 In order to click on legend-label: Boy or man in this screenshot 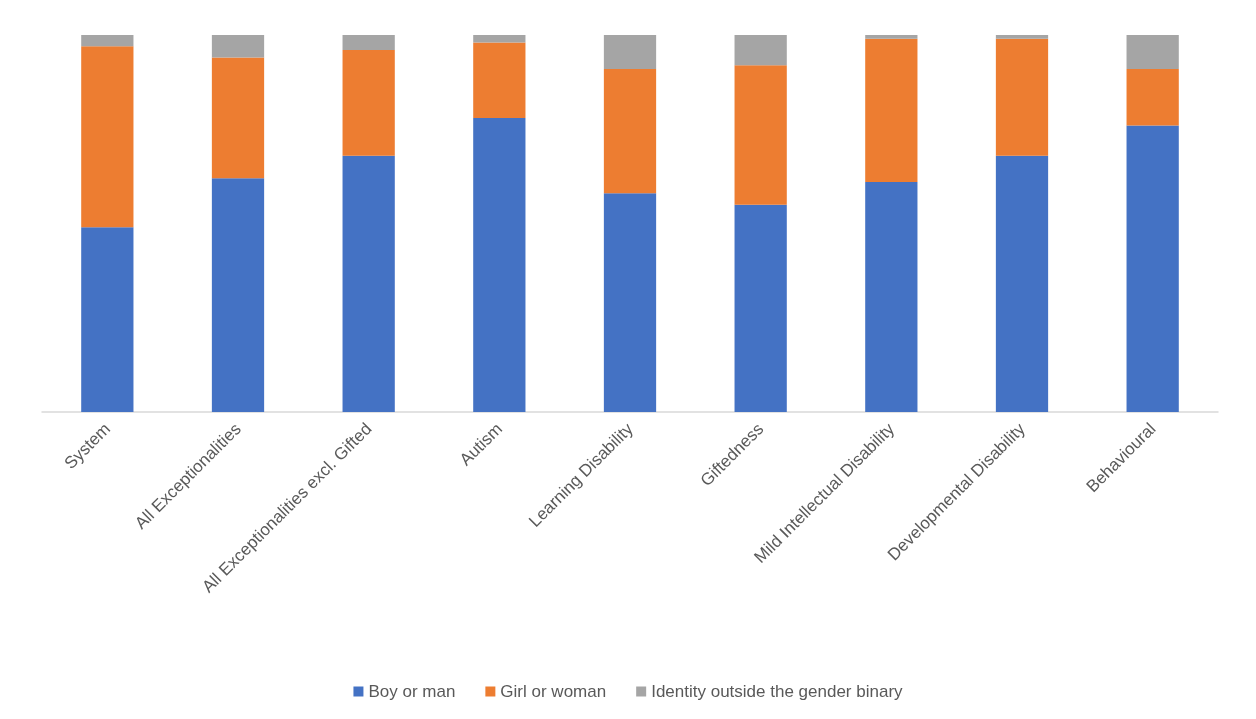, I will do `click(412, 691)`.